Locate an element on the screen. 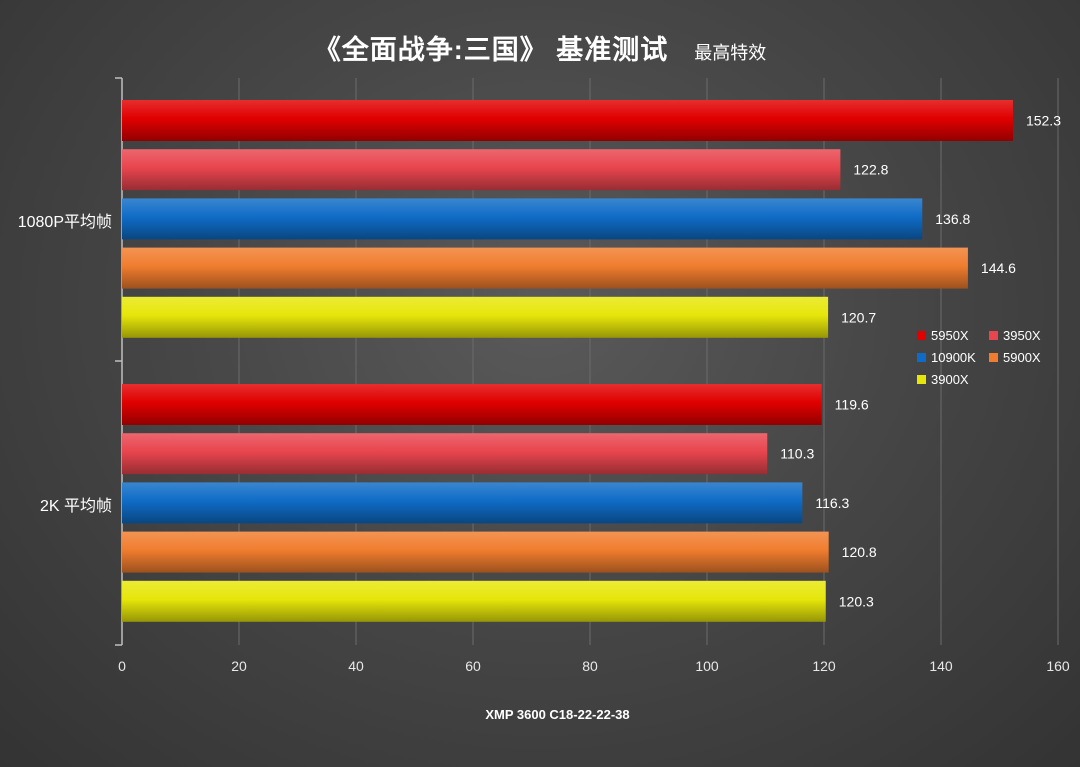 The image size is (1080, 767). legend-item-10900k: 10900K is located at coordinates (946, 357).